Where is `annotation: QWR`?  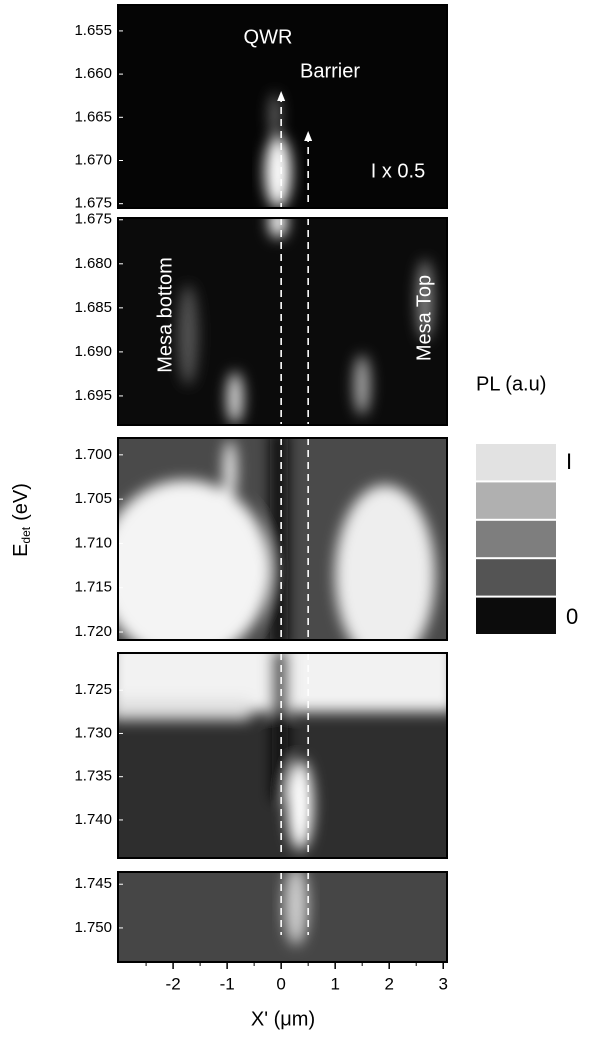
annotation: QWR is located at coordinates (268, 37).